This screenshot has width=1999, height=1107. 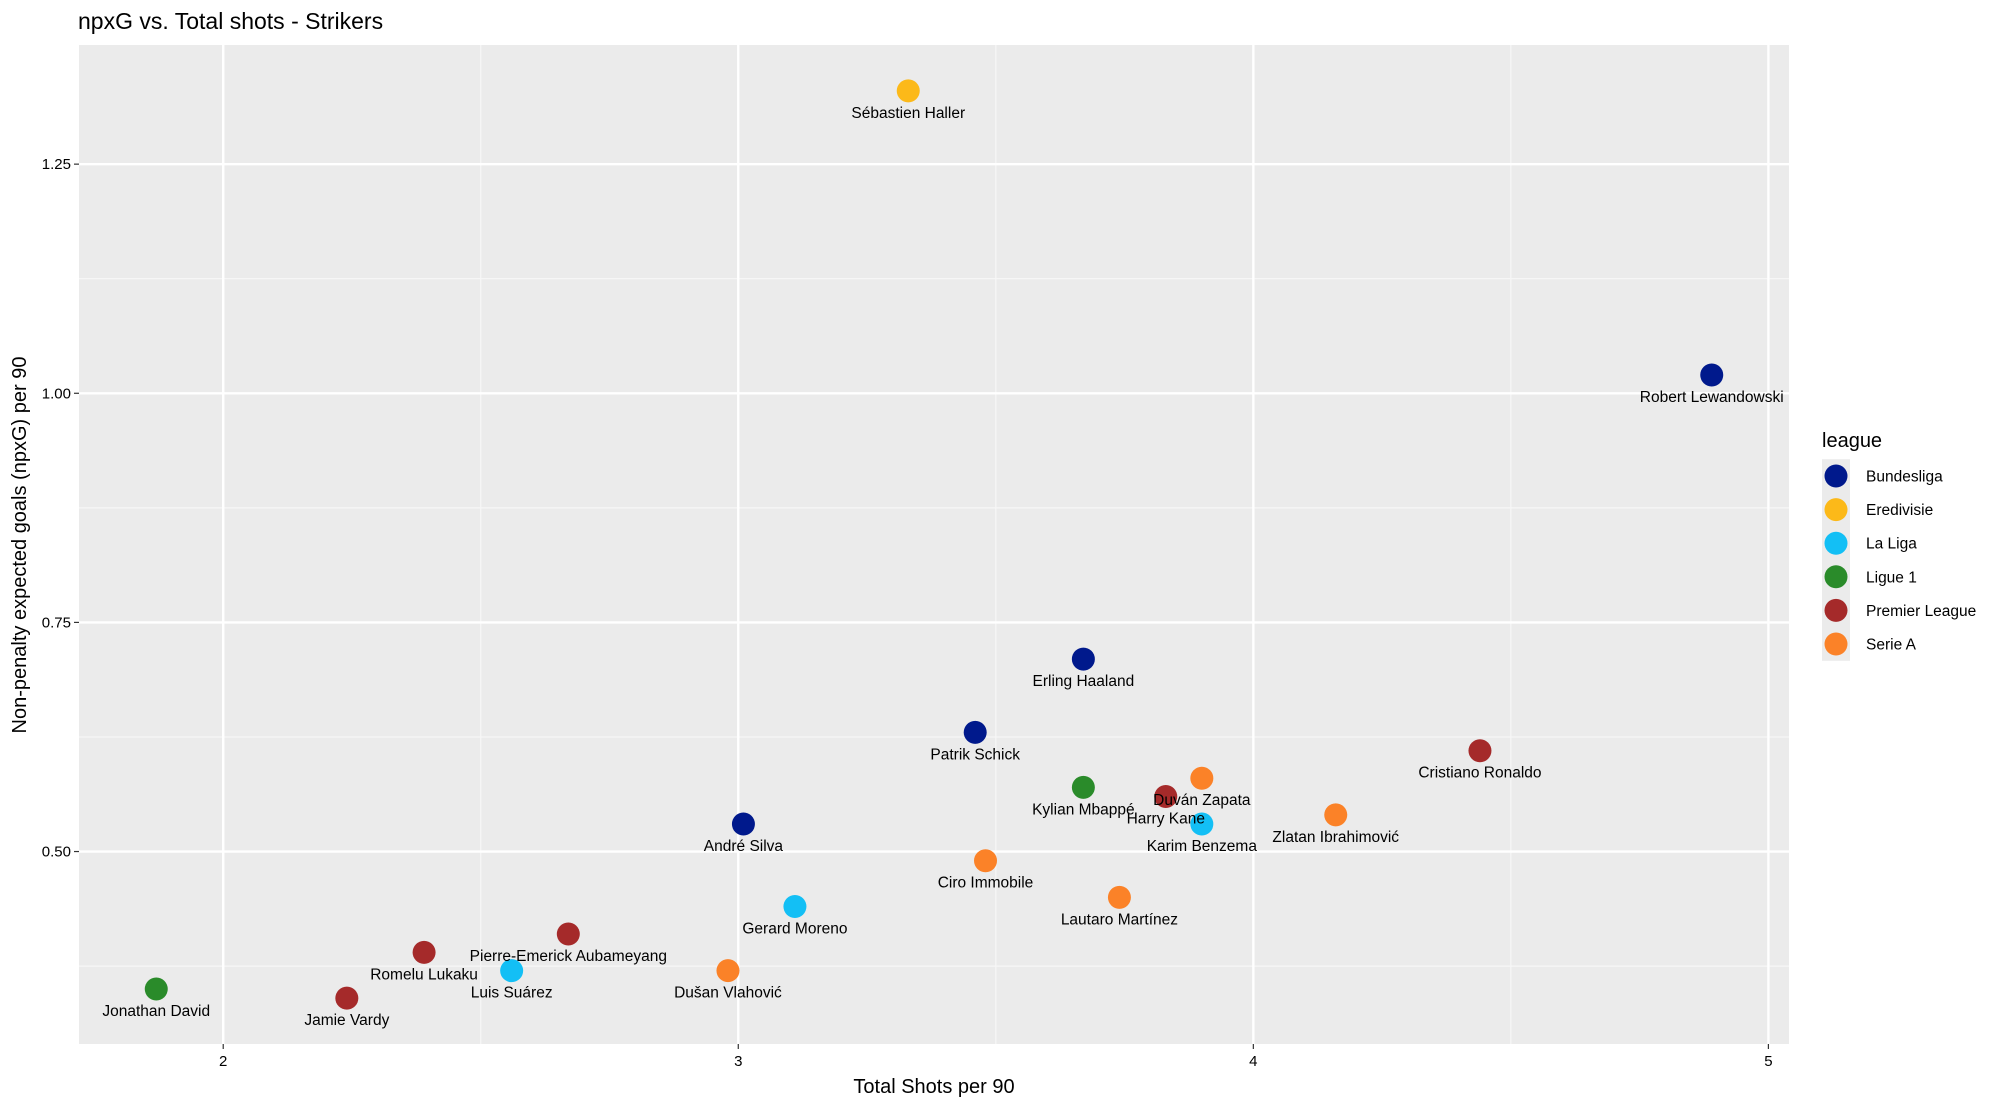 I want to click on point-label: Duván Zapata, so click(x=1202, y=800).